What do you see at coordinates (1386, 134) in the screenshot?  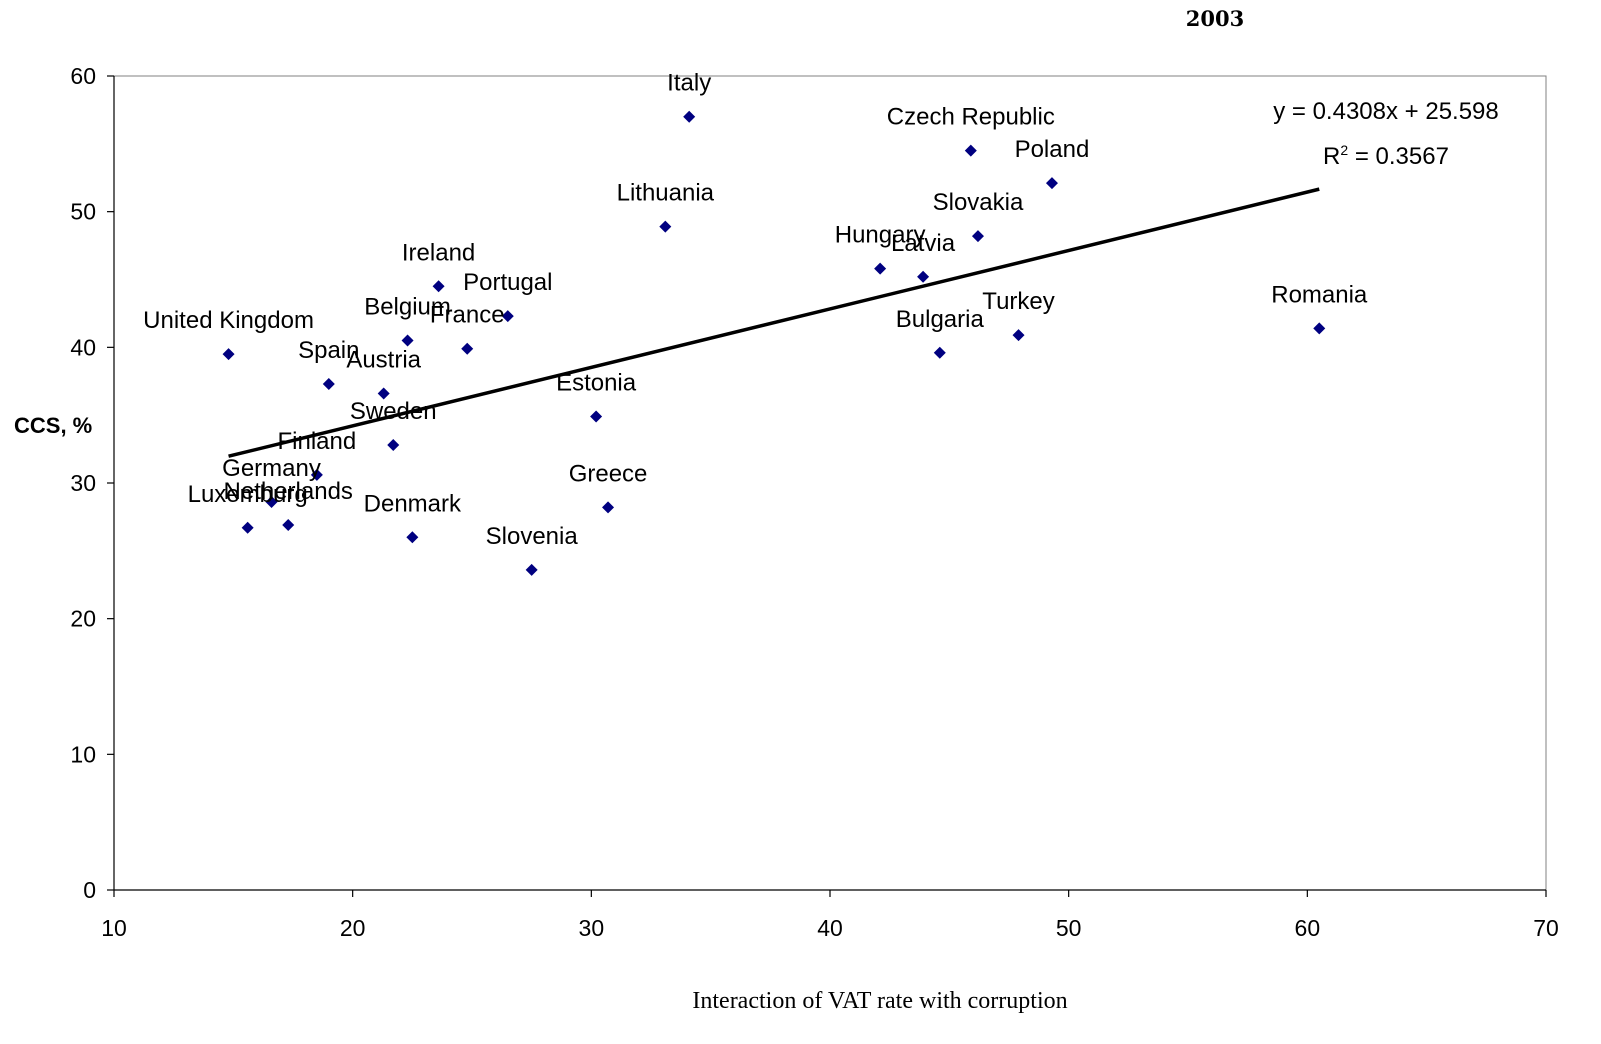 I see `trendline-equation: y = 0.4308x + 25.598 R2 = 0.3567` at bounding box center [1386, 134].